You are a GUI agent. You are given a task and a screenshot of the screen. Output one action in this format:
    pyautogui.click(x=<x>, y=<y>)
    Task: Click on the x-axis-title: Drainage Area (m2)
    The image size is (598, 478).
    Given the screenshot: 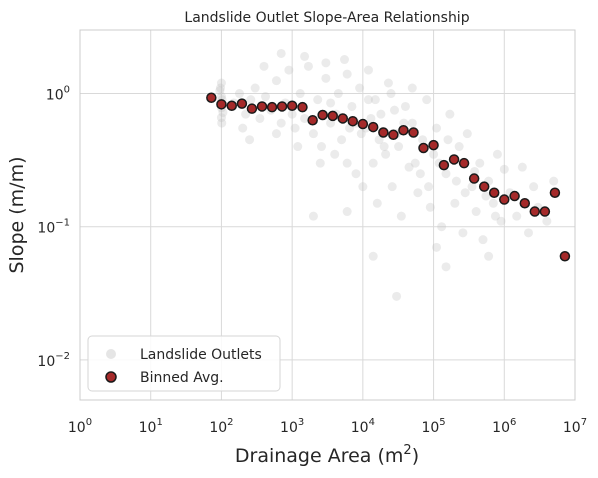 What is the action you would take?
    pyautogui.click(x=327, y=455)
    